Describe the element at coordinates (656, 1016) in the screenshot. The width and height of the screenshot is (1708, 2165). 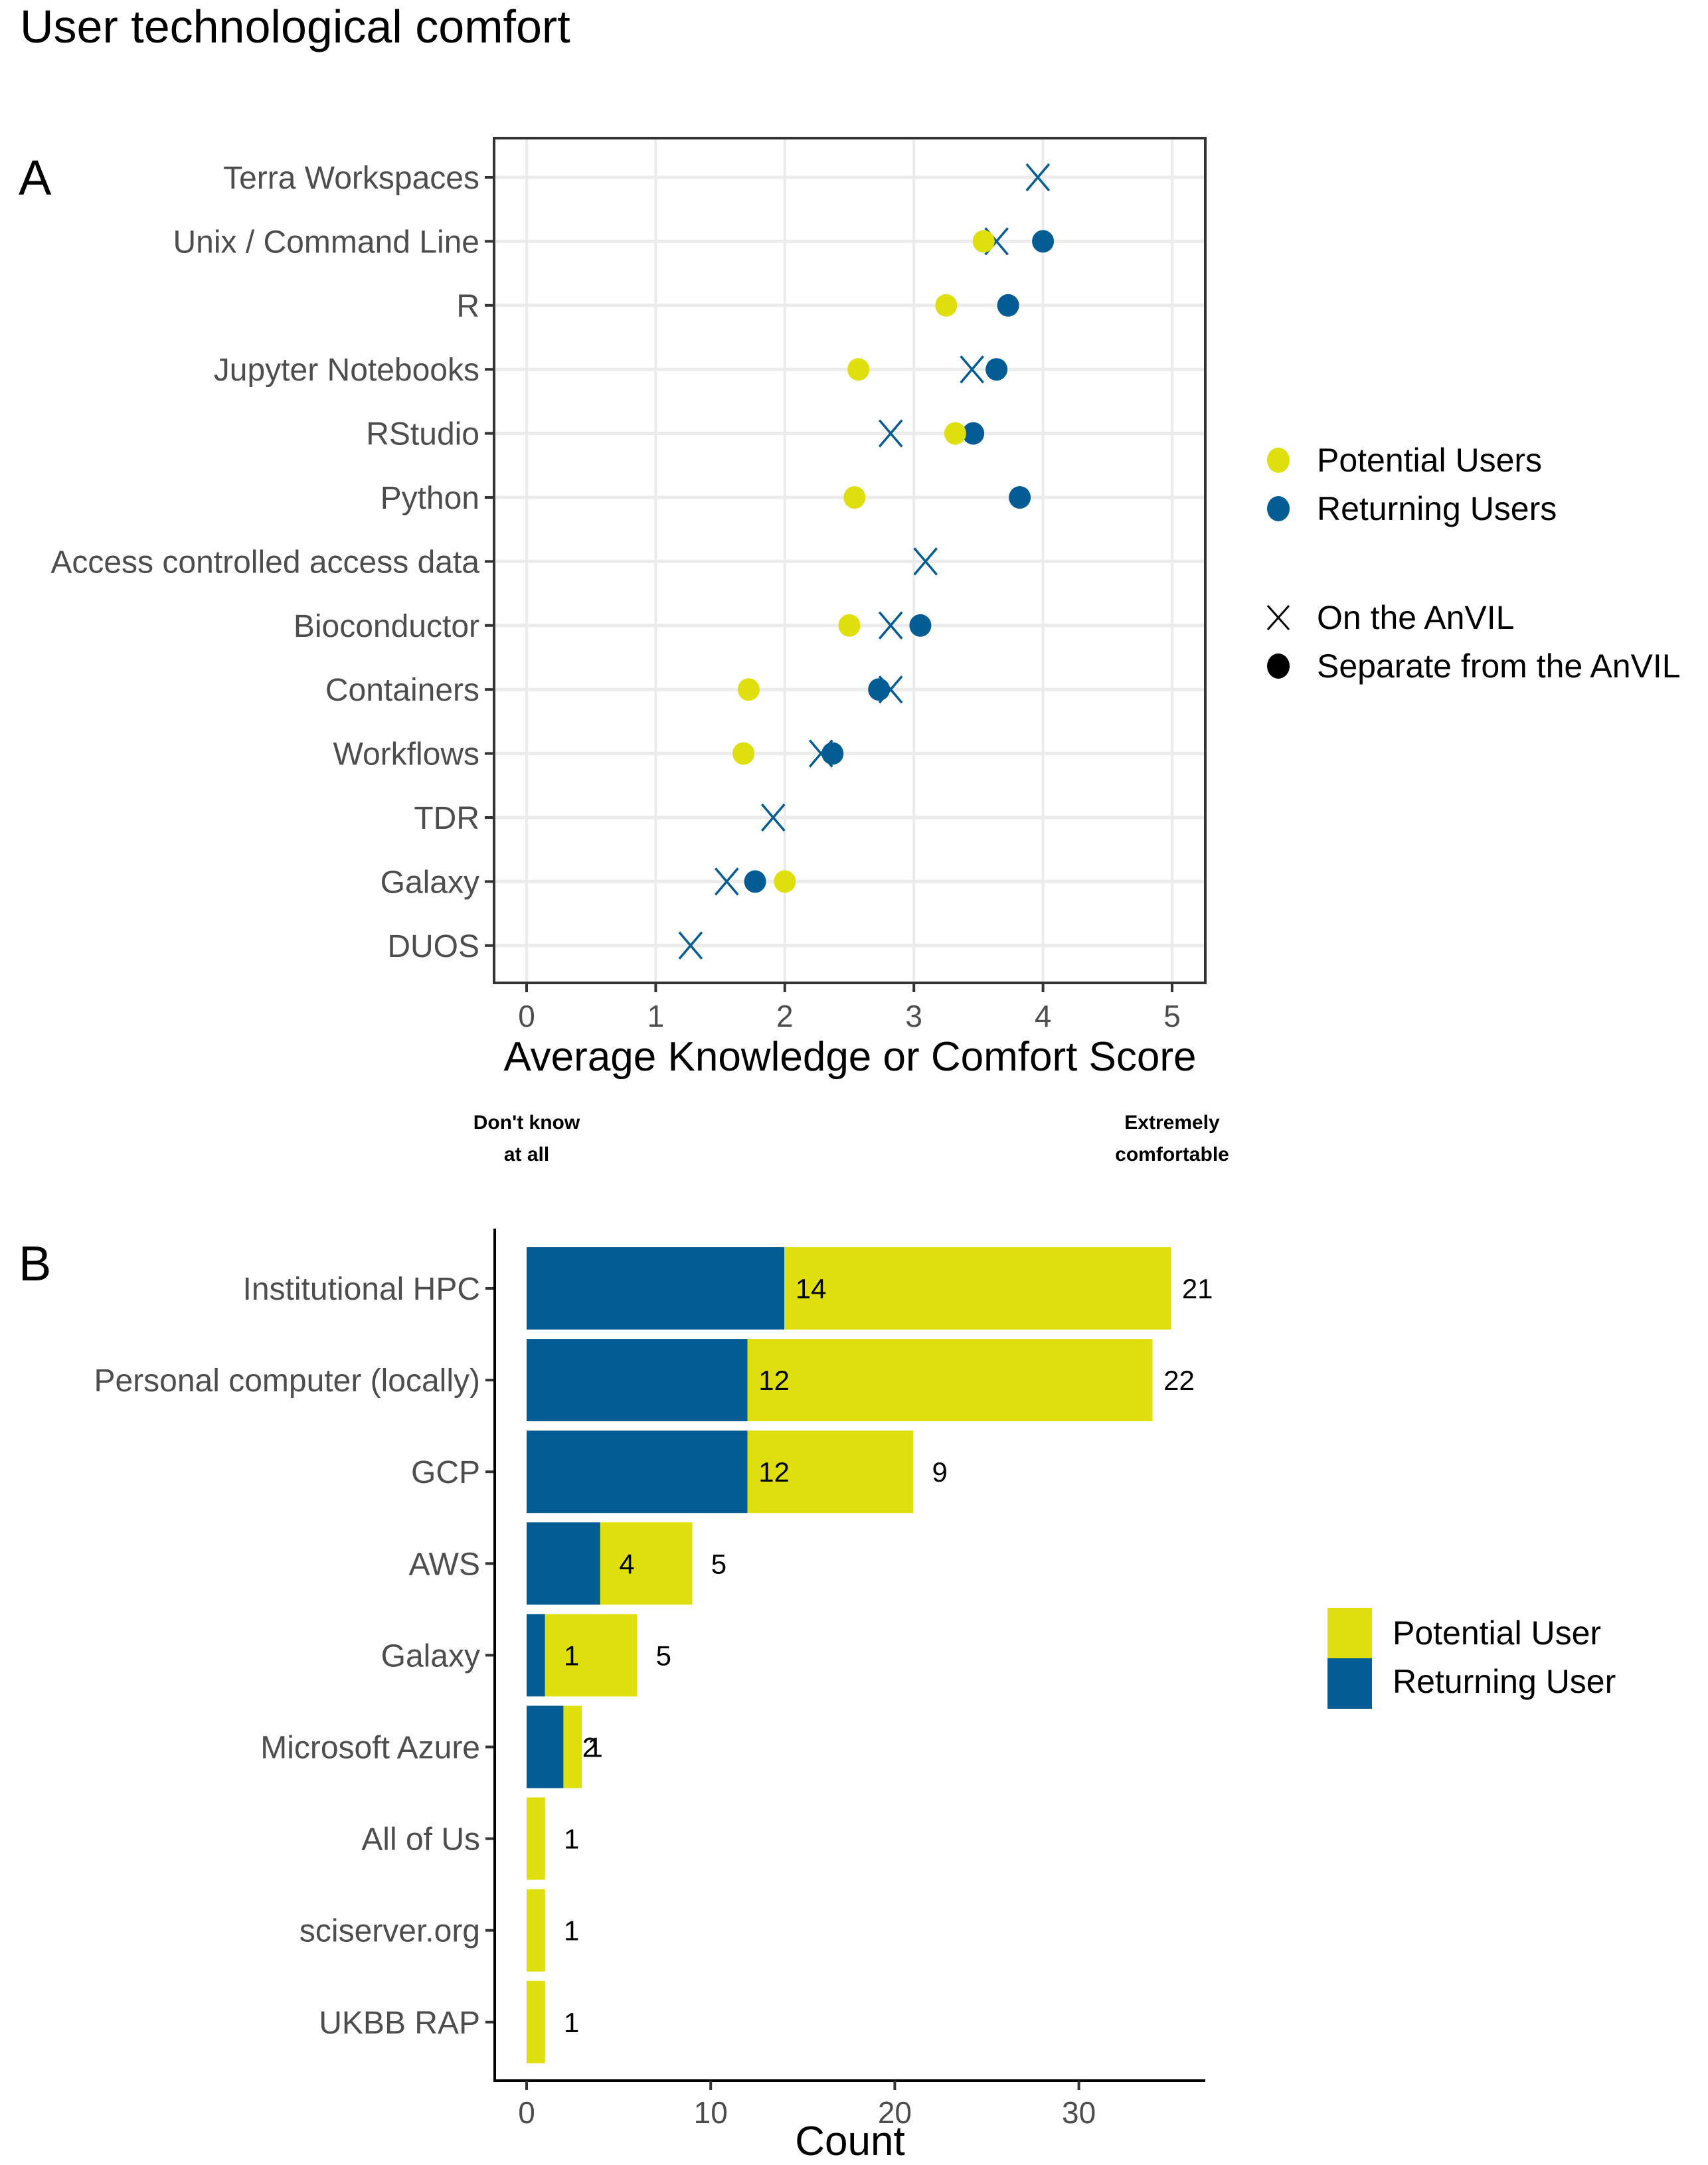
I see `x-tick-label-1: 1` at that location.